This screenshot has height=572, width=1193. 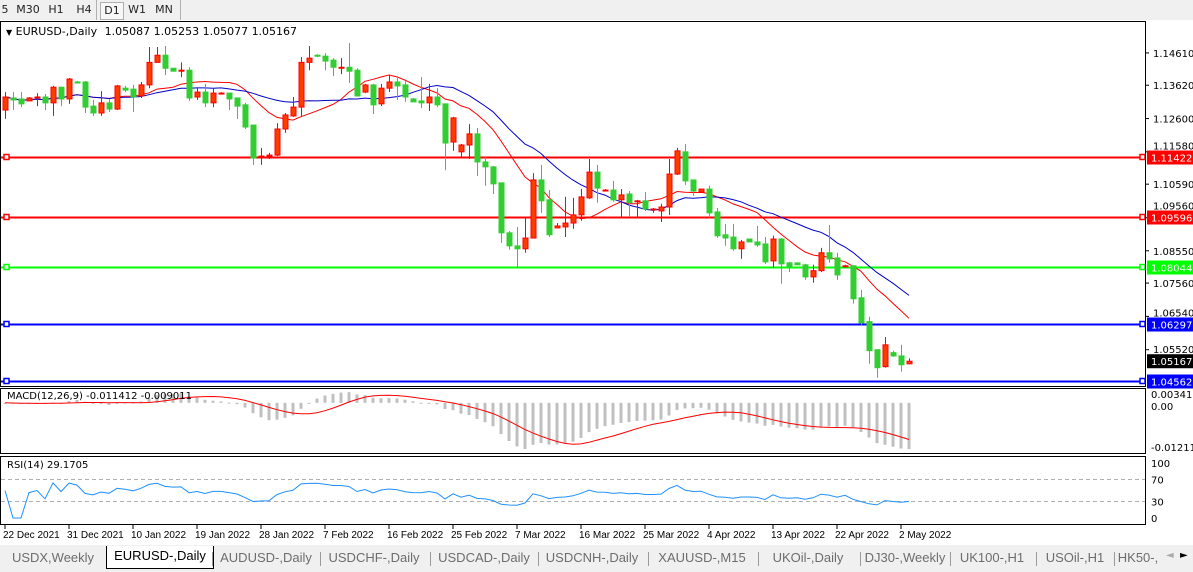 I want to click on date-label: 28 Jan 2022, so click(x=286, y=535).